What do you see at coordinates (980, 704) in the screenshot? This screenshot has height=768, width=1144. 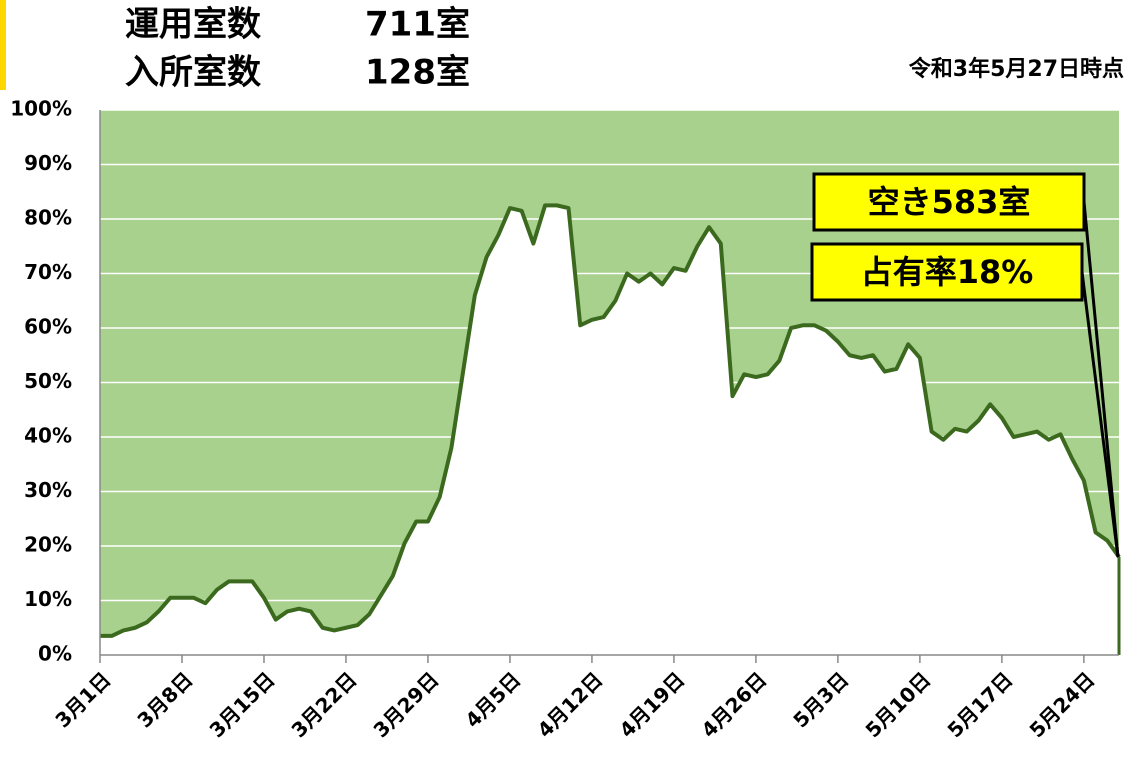 I see `x-tick-label: 5月17日` at bounding box center [980, 704].